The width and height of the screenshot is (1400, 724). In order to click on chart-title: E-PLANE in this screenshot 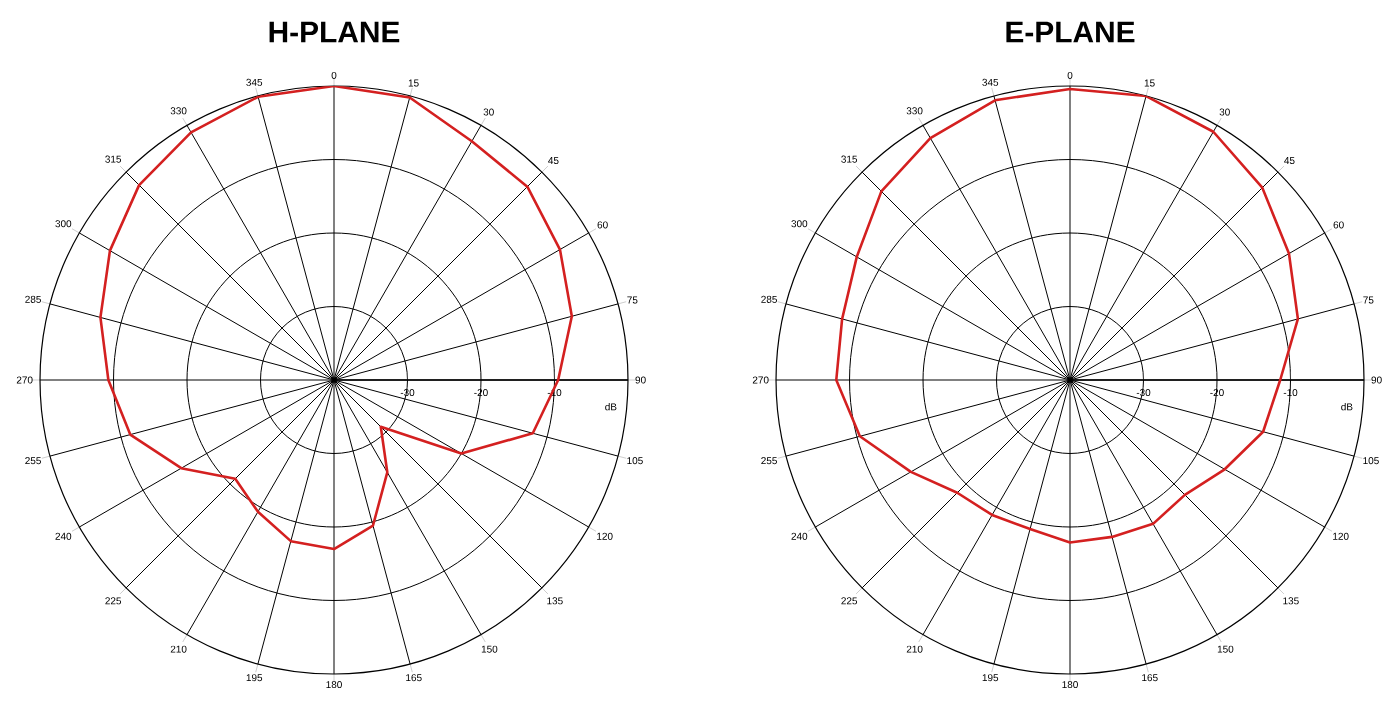, I will do `click(1070, 32)`.